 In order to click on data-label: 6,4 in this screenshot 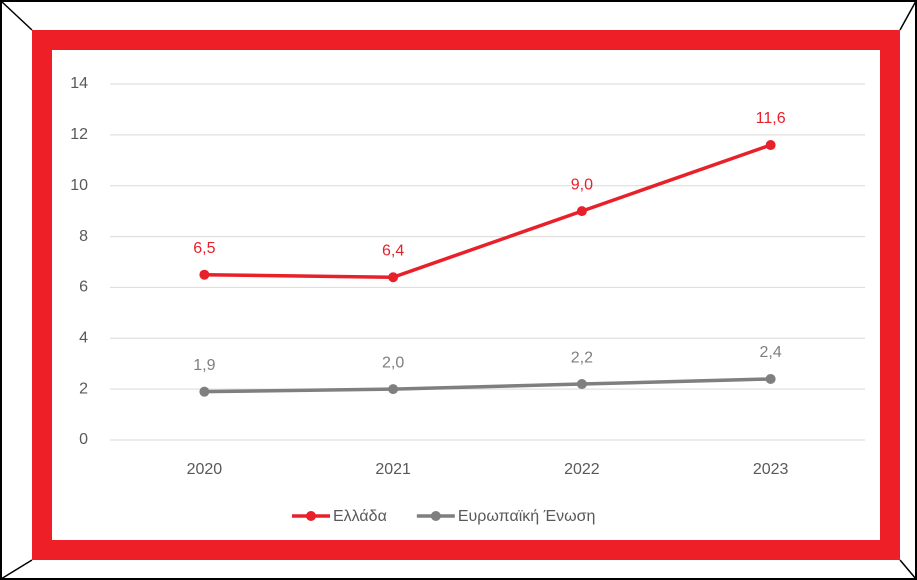, I will do `click(393, 250)`.